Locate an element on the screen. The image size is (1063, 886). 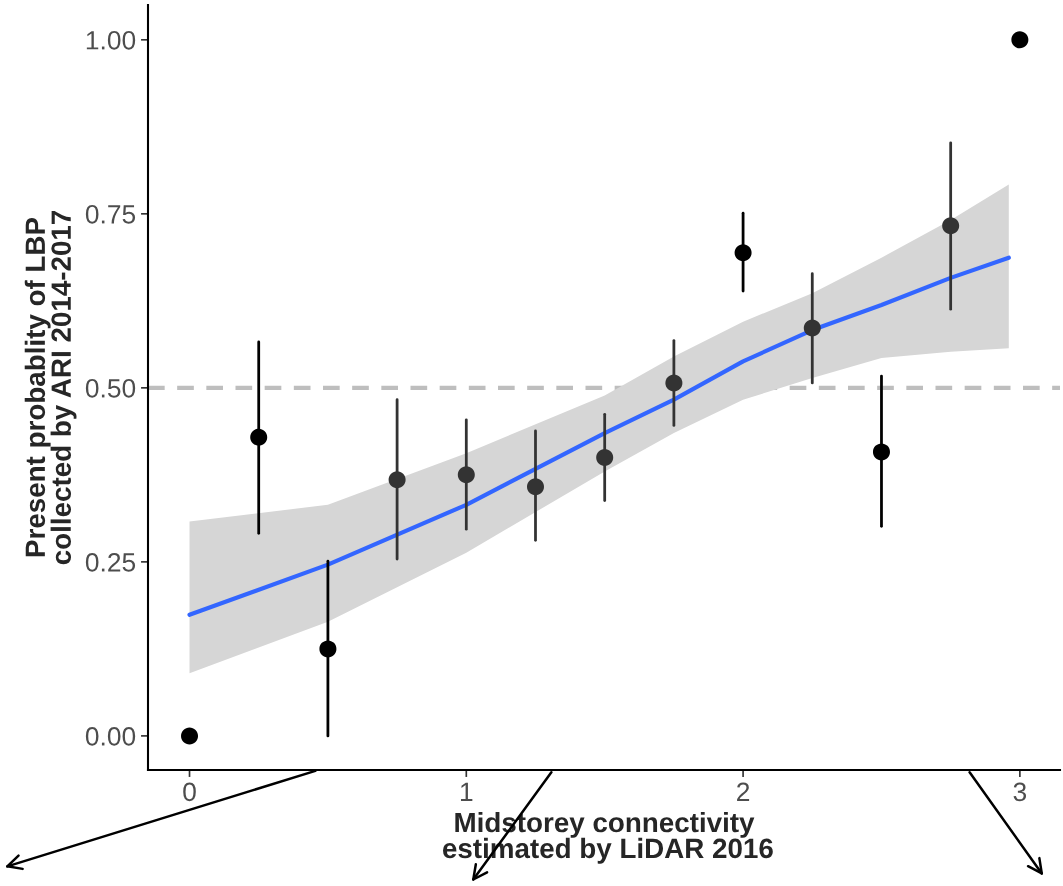
x-tick-label: 2 is located at coordinates (743, 791).